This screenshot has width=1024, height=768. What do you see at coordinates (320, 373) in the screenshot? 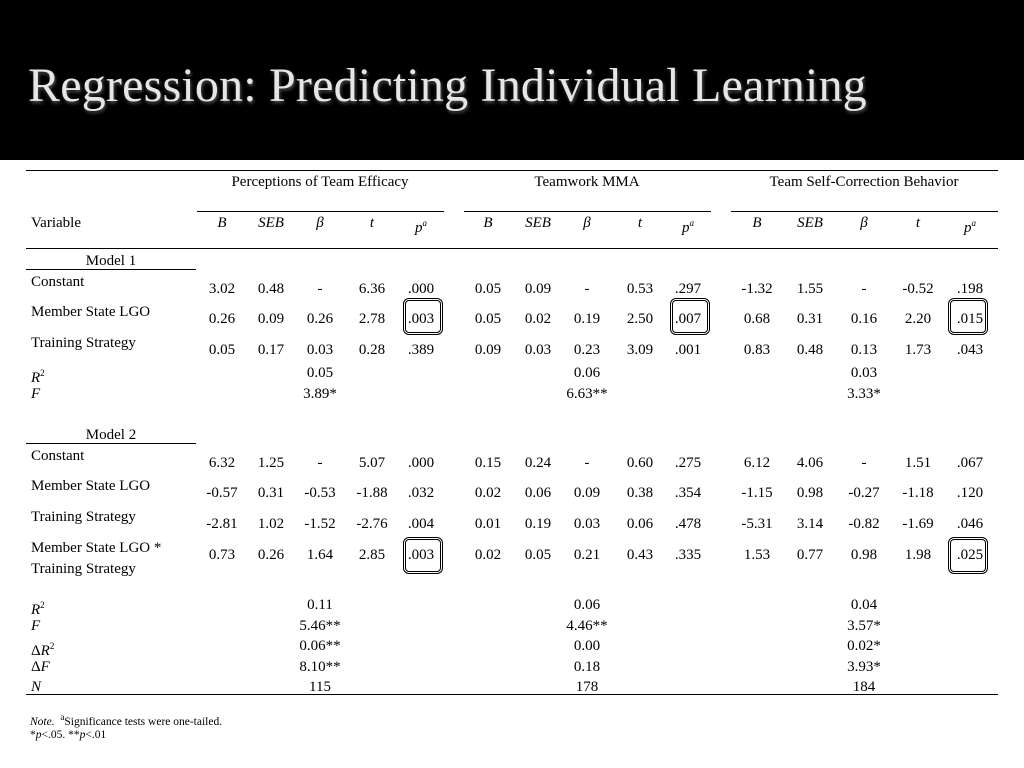
I see `stat-value: 0.05` at bounding box center [320, 373].